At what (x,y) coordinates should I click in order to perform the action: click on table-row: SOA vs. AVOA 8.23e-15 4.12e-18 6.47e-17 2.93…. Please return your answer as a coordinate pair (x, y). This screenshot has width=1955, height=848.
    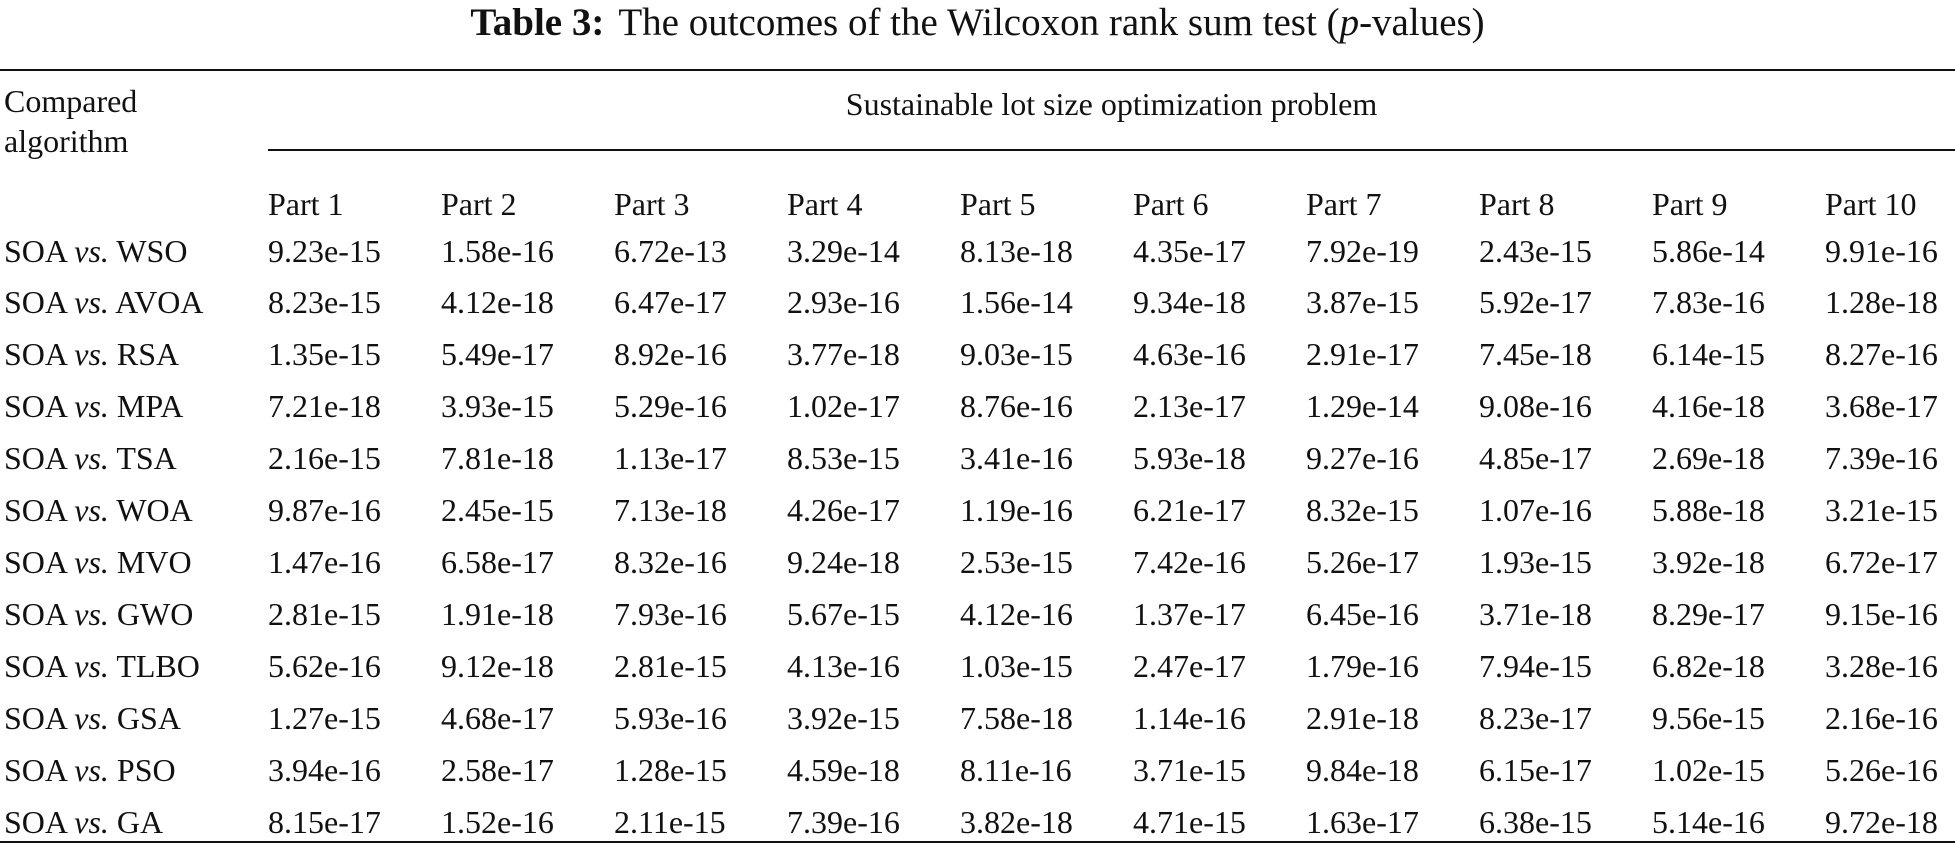
    Looking at the image, I should click on (977, 302).